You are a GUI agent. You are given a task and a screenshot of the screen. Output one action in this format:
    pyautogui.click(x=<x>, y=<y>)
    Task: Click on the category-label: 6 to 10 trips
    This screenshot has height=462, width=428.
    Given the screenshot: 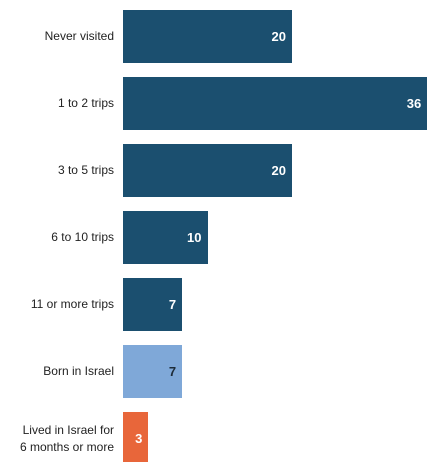 What is the action you would take?
    pyautogui.click(x=82, y=237)
    